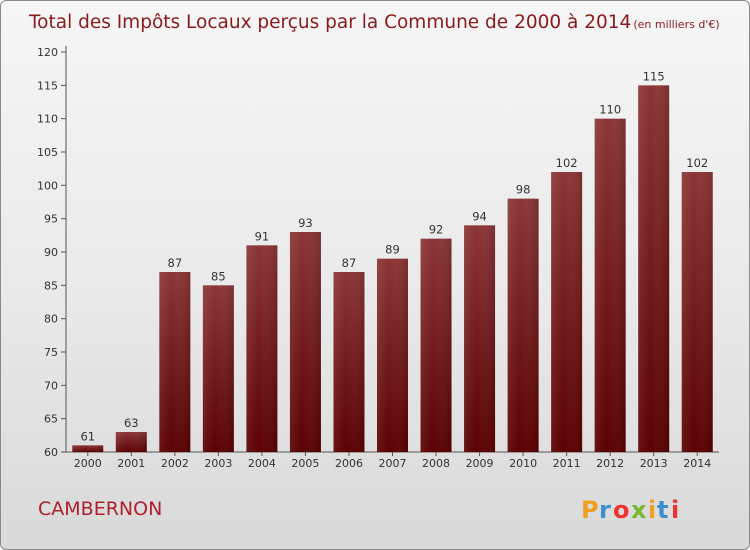  Describe the element at coordinates (51, 319) in the screenshot. I see `y-tick-label: 80` at that location.